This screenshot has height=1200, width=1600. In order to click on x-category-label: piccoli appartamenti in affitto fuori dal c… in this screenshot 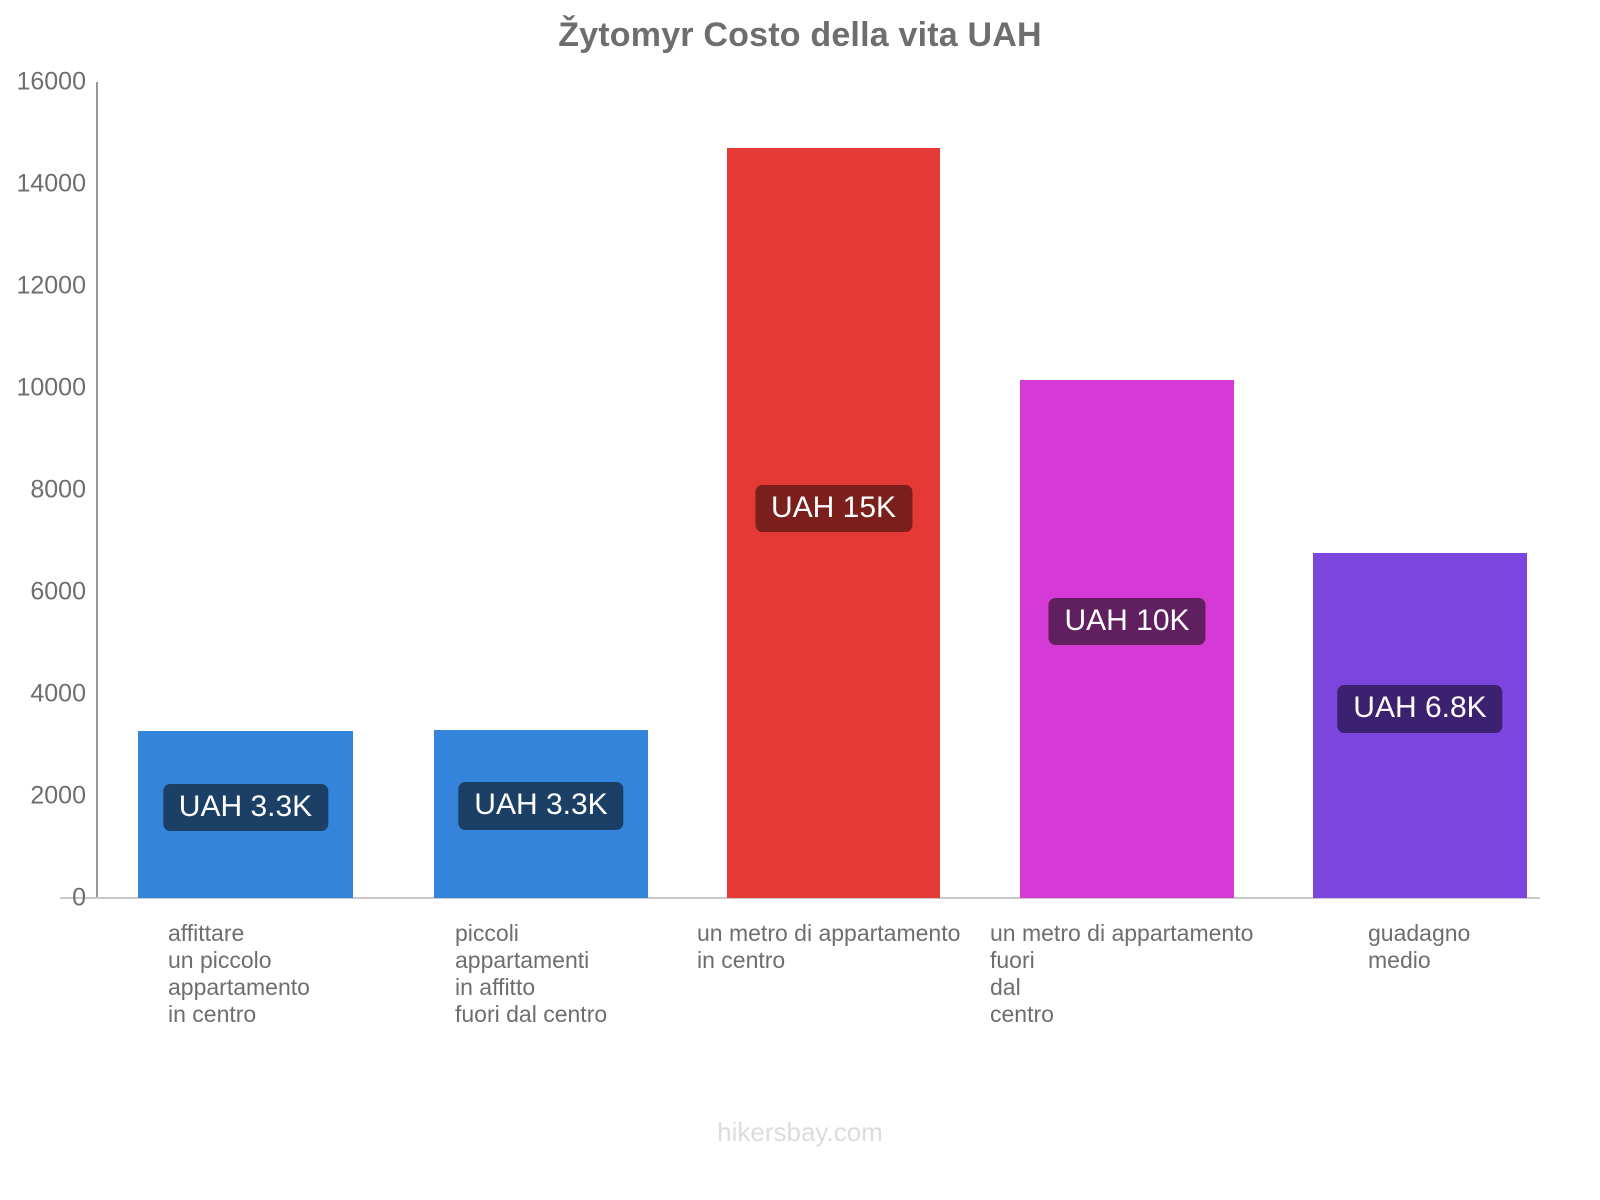, I will do `click(531, 974)`.